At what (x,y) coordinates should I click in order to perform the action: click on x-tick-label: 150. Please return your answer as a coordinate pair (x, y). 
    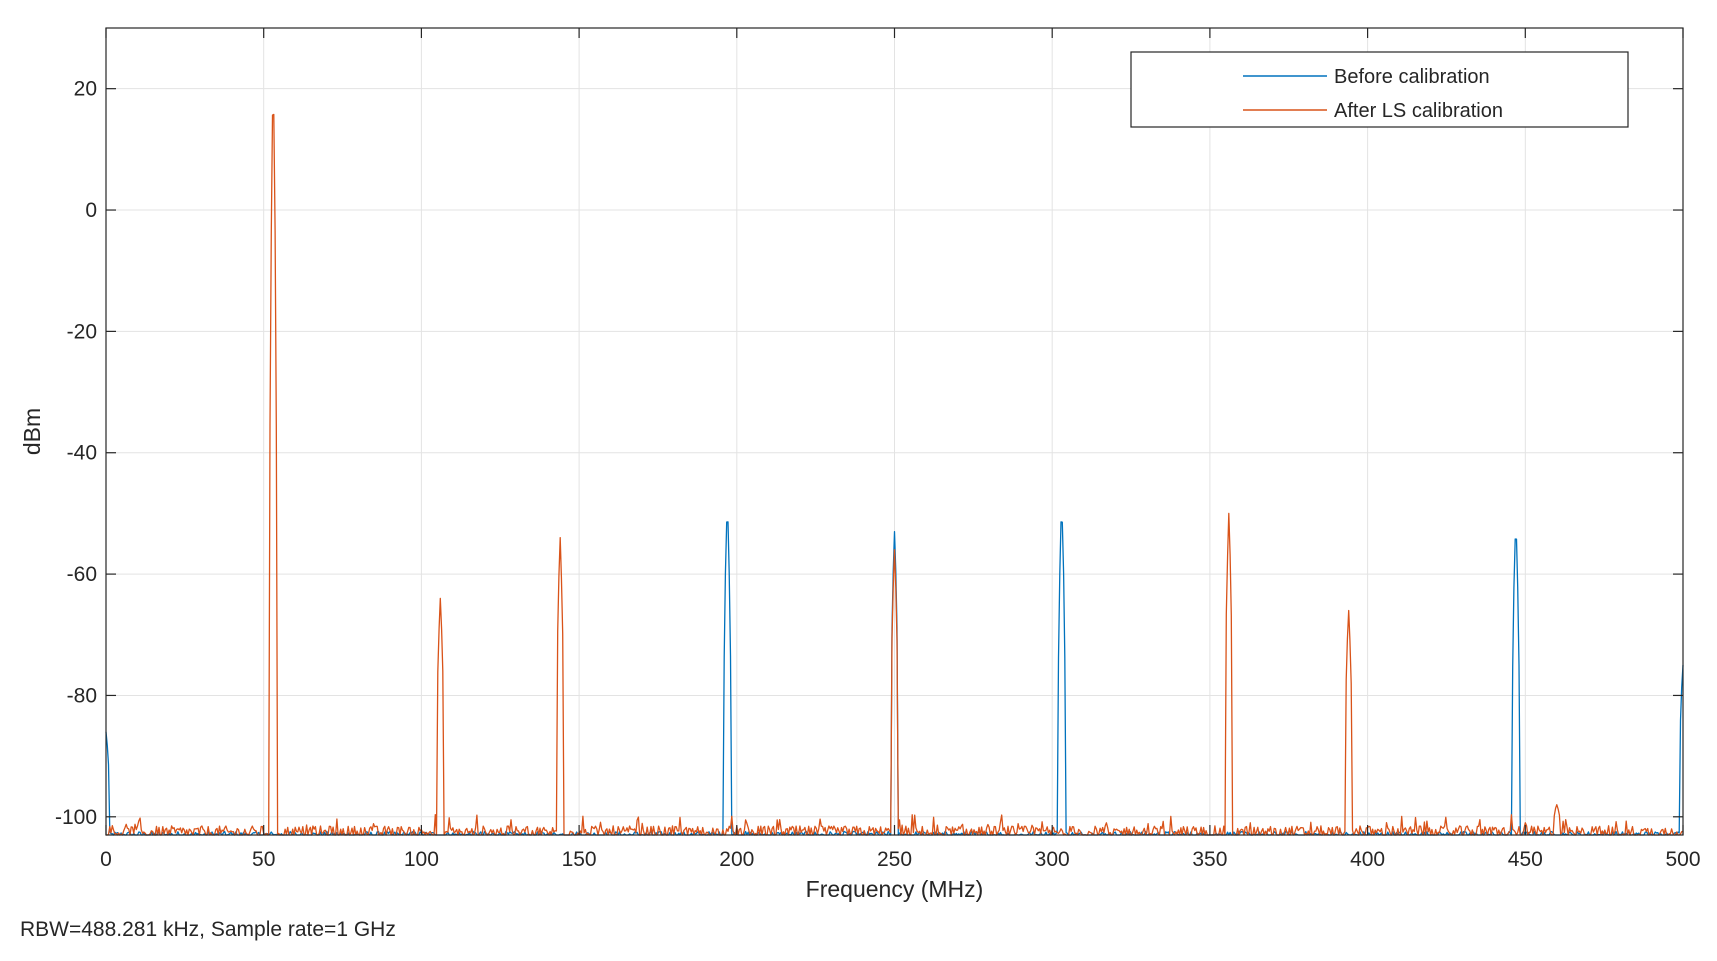
    Looking at the image, I should click on (579, 859).